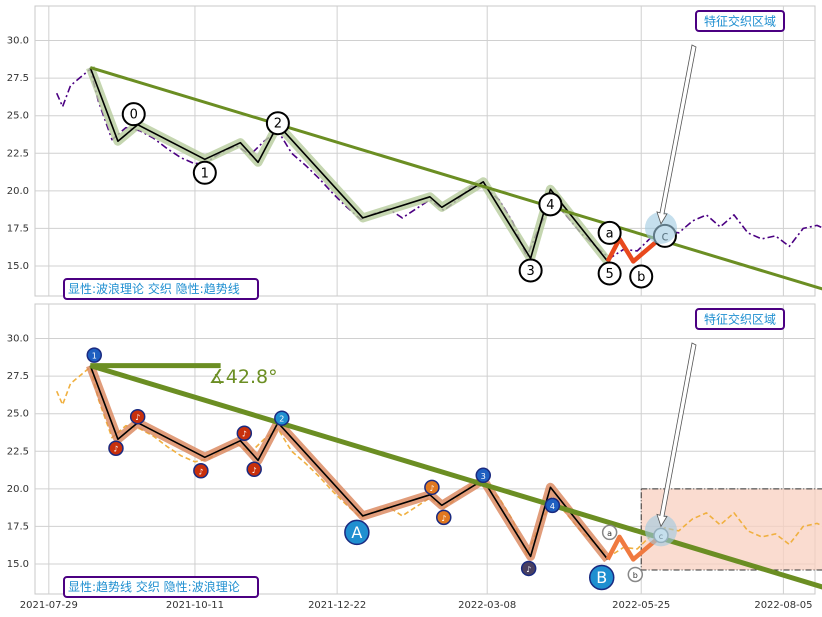 Image resolution: width=822 pixels, height=617 pixels. Describe the element at coordinates (154, 586) in the screenshot. I see `note-text: 显性:趋势线 交织 隐性:波浪理论` at that location.